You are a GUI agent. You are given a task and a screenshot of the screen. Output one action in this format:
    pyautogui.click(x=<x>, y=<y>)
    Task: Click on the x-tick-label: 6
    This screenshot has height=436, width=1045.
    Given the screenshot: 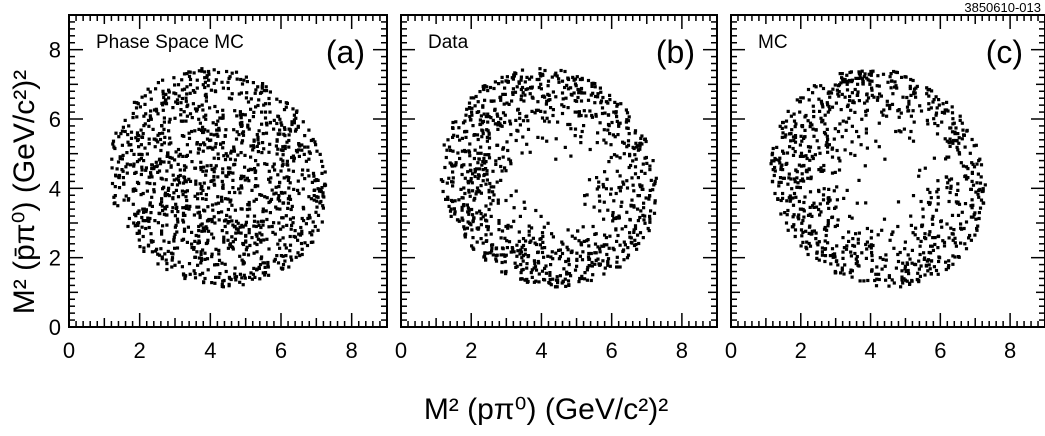 What is the action you would take?
    pyautogui.click(x=940, y=350)
    